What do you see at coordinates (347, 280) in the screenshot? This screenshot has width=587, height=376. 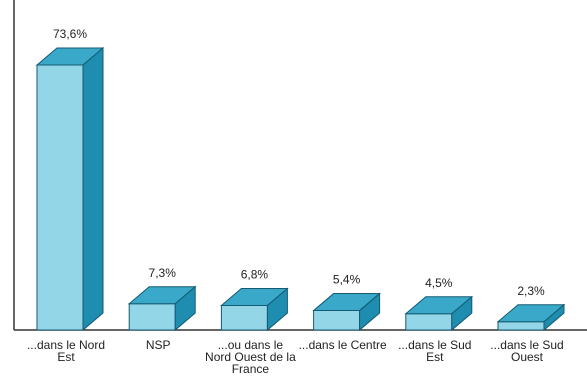 I see `value-label: 5,4%` at bounding box center [347, 280].